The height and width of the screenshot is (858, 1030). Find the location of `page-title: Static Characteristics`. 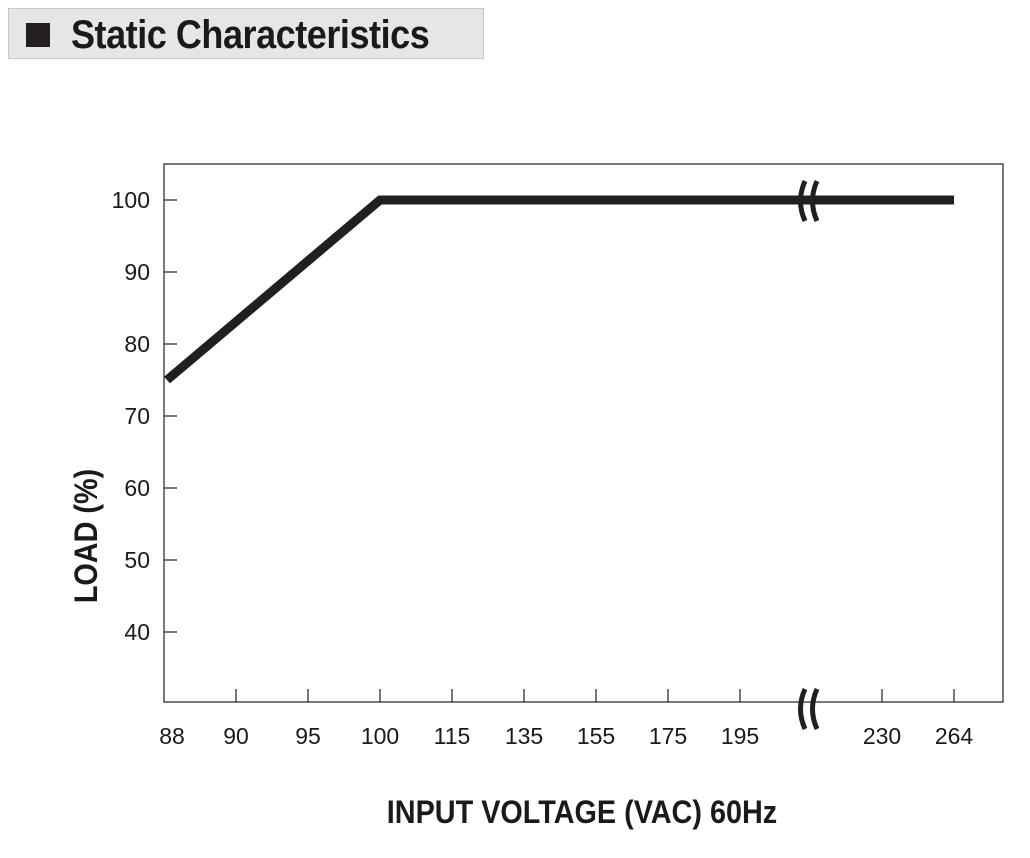

page-title: Static Characteristics is located at coordinates (250, 35).